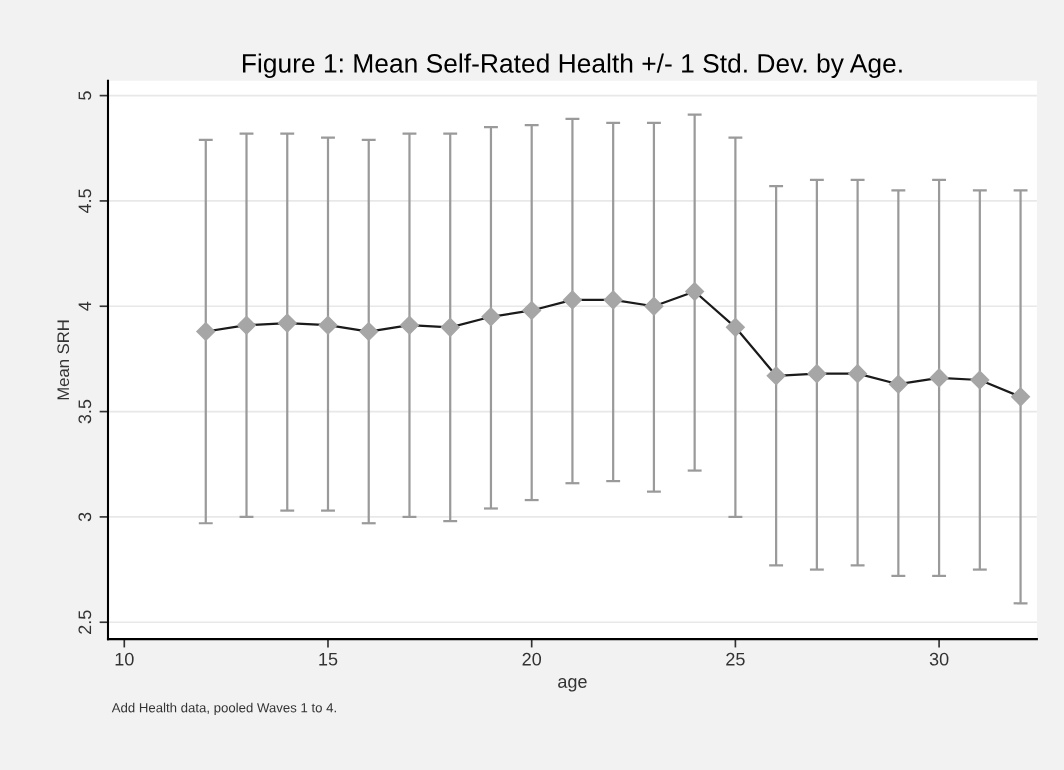 The image size is (1064, 770). What do you see at coordinates (532, 659) in the screenshot?
I see `x-tick-label: 20` at bounding box center [532, 659].